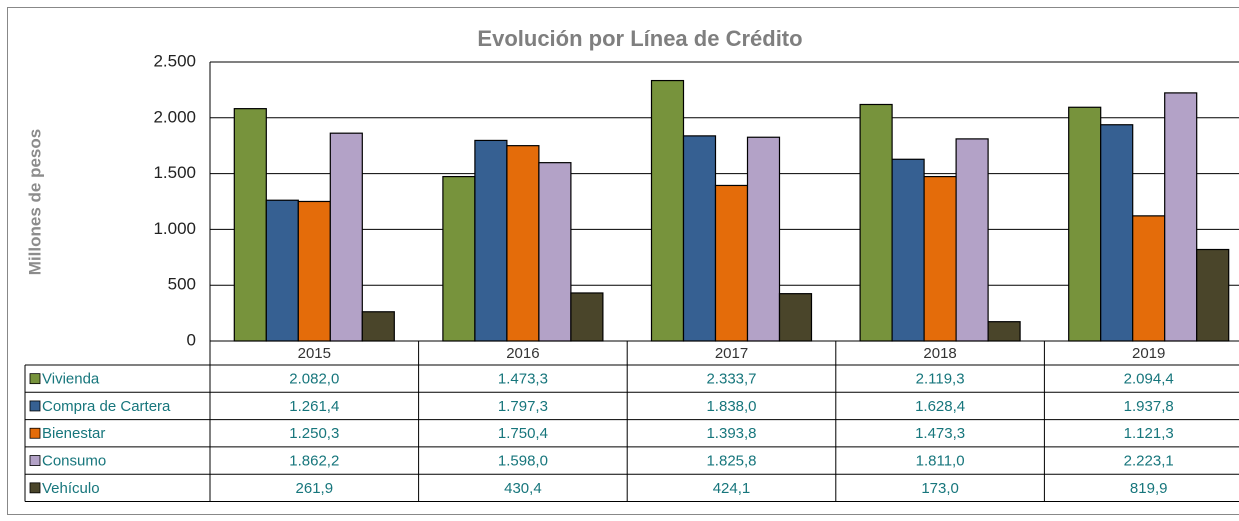 This screenshot has height=521, width=1239. I want to click on value-label: 1.811,0, so click(940, 461).